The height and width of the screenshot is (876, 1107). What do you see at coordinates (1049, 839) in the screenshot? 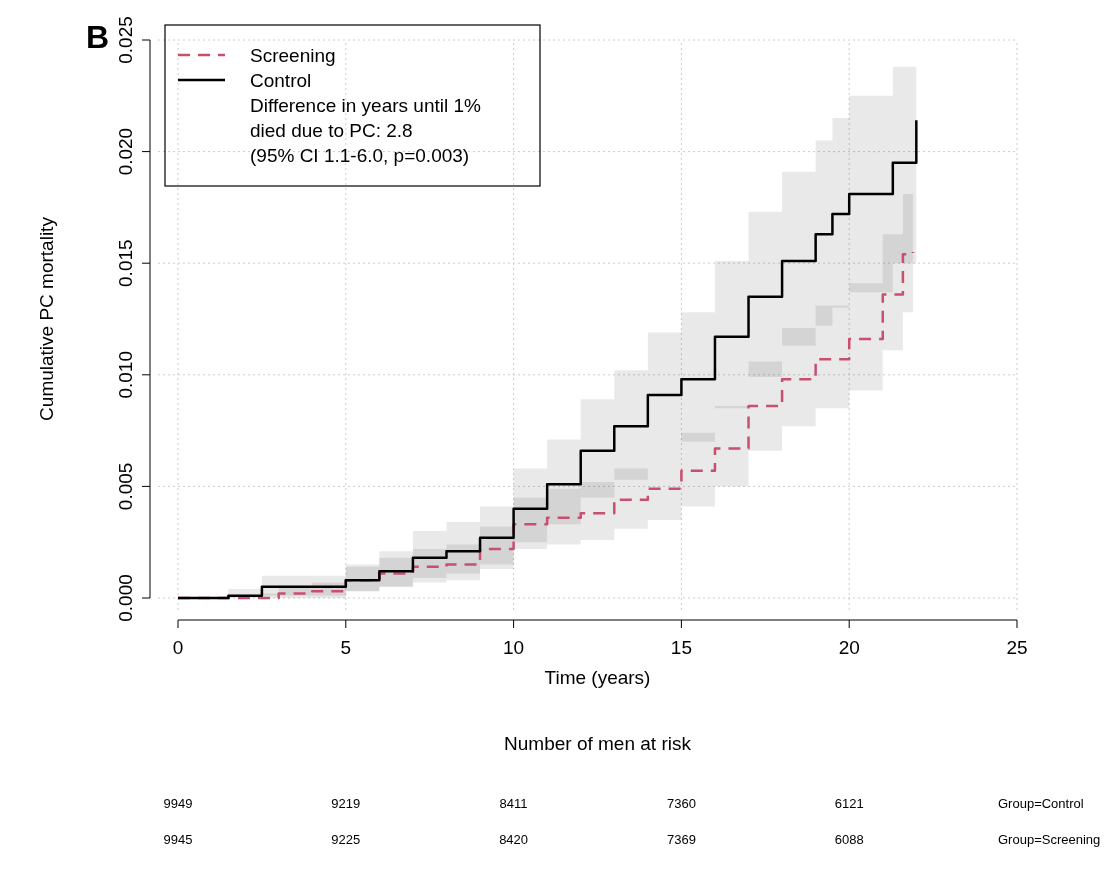
I see `text: Group=Screening` at bounding box center [1049, 839].